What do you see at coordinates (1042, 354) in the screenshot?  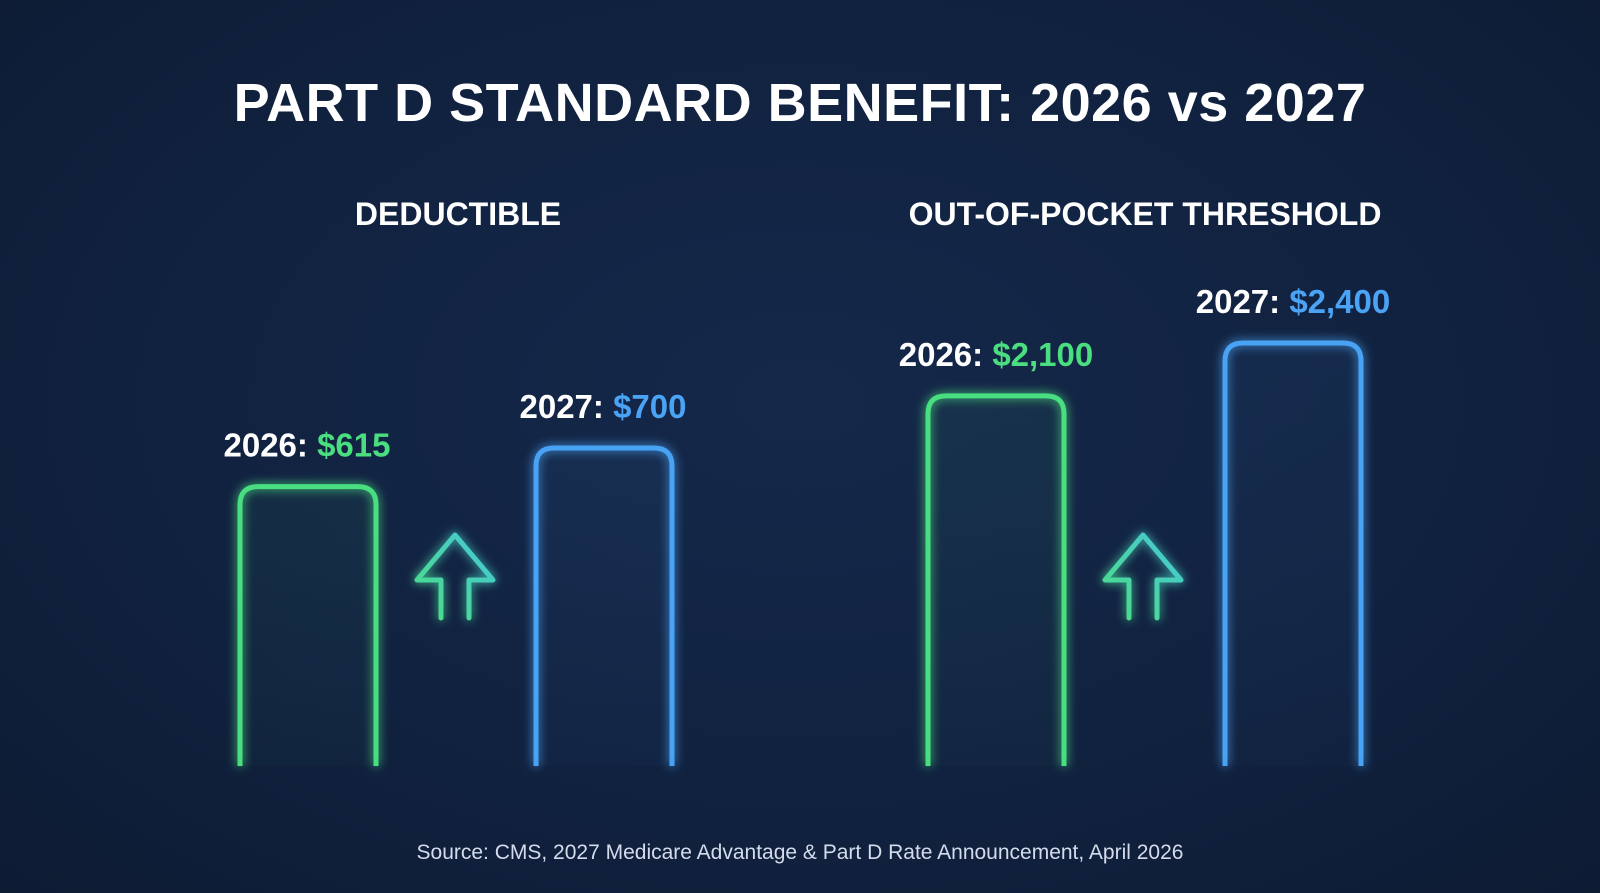 I see `value-label: $2,100` at bounding box center [1042, 354].